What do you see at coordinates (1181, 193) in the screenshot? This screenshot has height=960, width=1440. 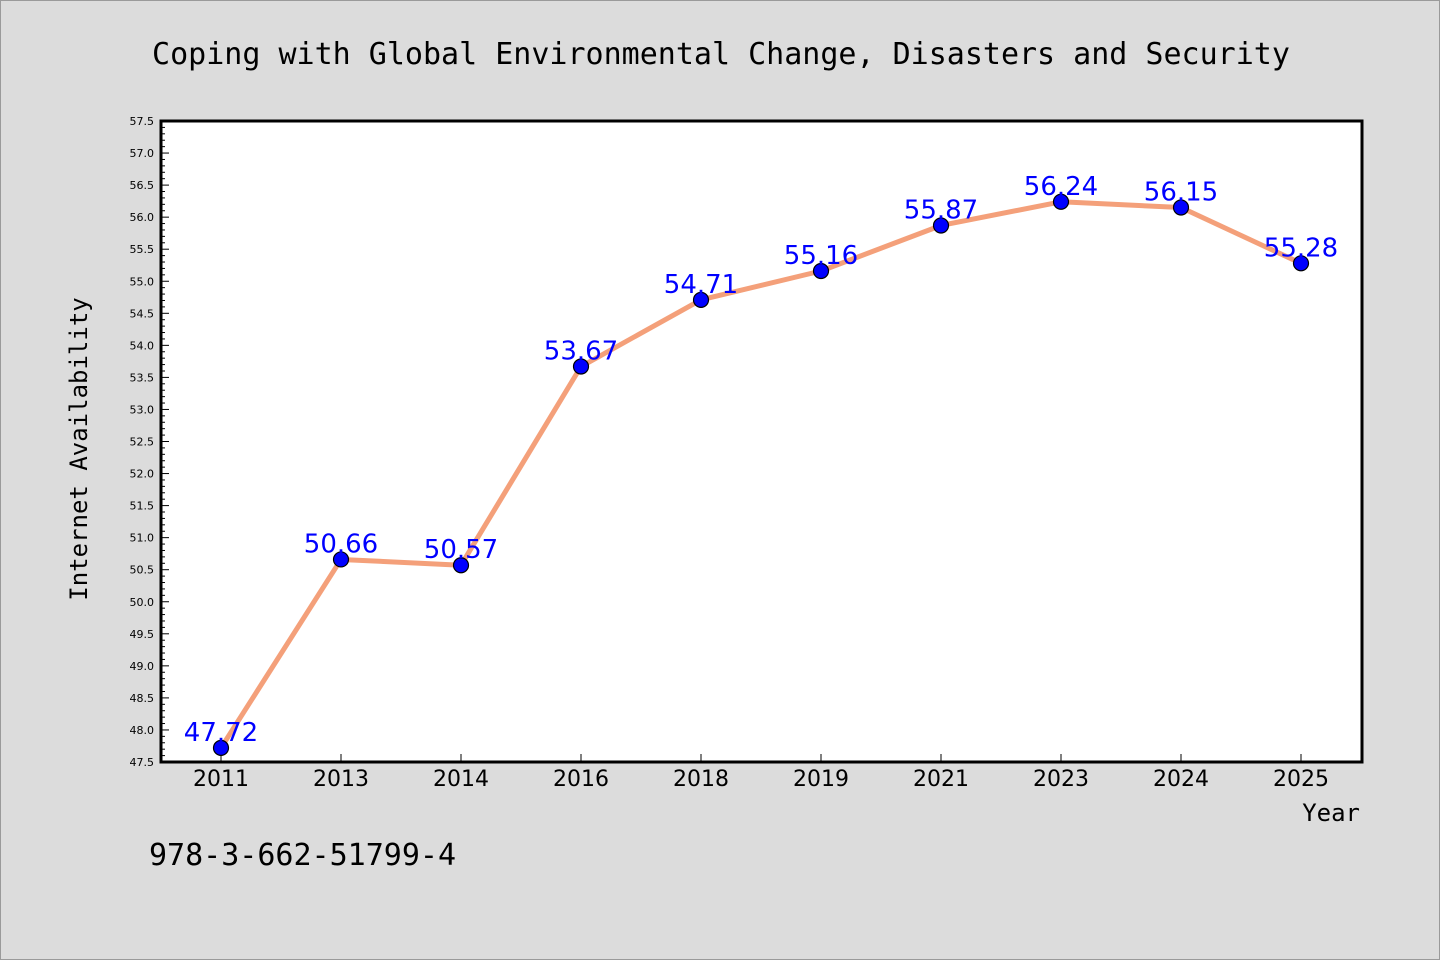 I see `data-label: 56.15` at bounding box center [1181, 193].